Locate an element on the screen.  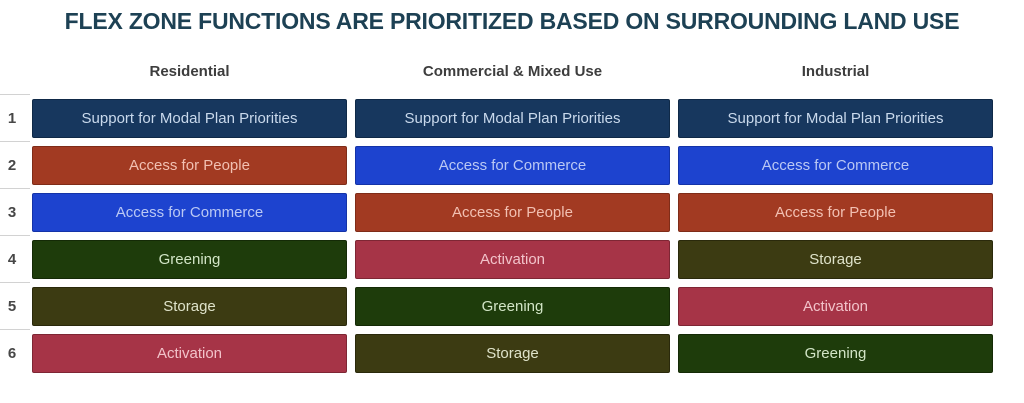
table-row: 6 Activation Storage Greening is located at coordinates (512, 351).